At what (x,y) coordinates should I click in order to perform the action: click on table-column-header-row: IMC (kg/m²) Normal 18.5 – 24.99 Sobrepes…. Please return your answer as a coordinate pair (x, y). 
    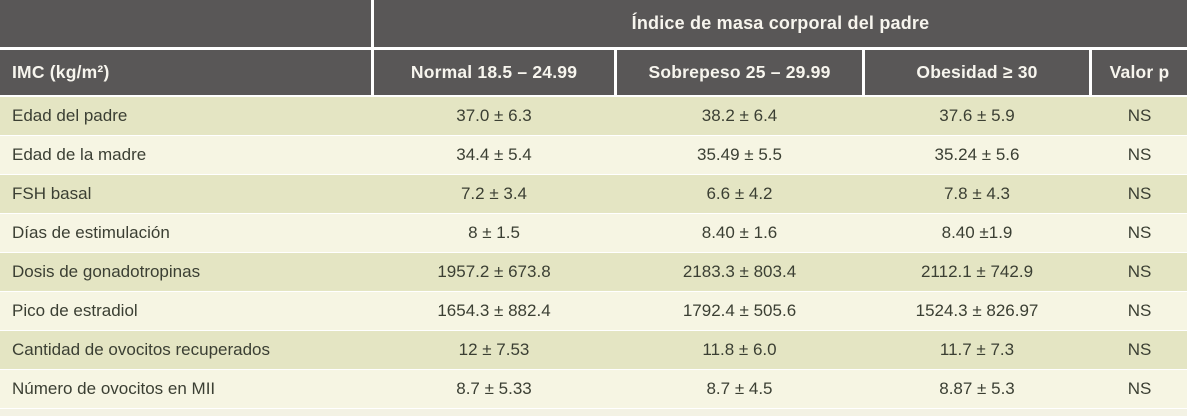
    Looking at the image, I should click on (593, 72).